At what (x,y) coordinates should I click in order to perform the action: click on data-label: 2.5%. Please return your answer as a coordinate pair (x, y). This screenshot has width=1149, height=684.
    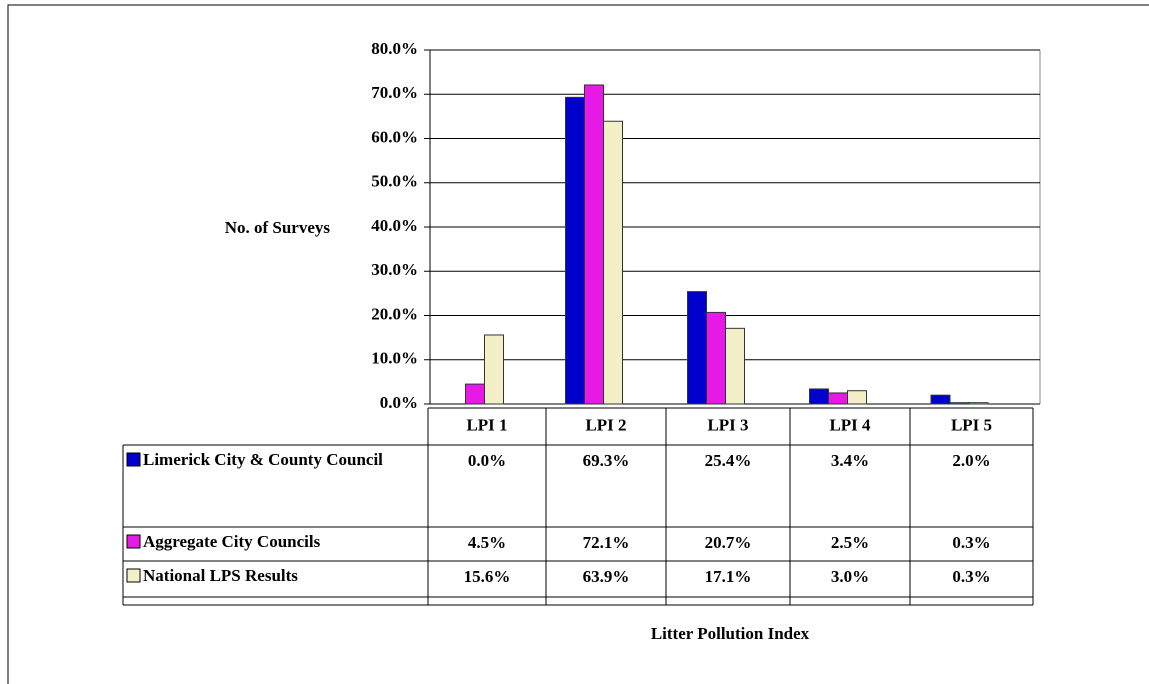
    Looking at the image, I should click on (850, 542).